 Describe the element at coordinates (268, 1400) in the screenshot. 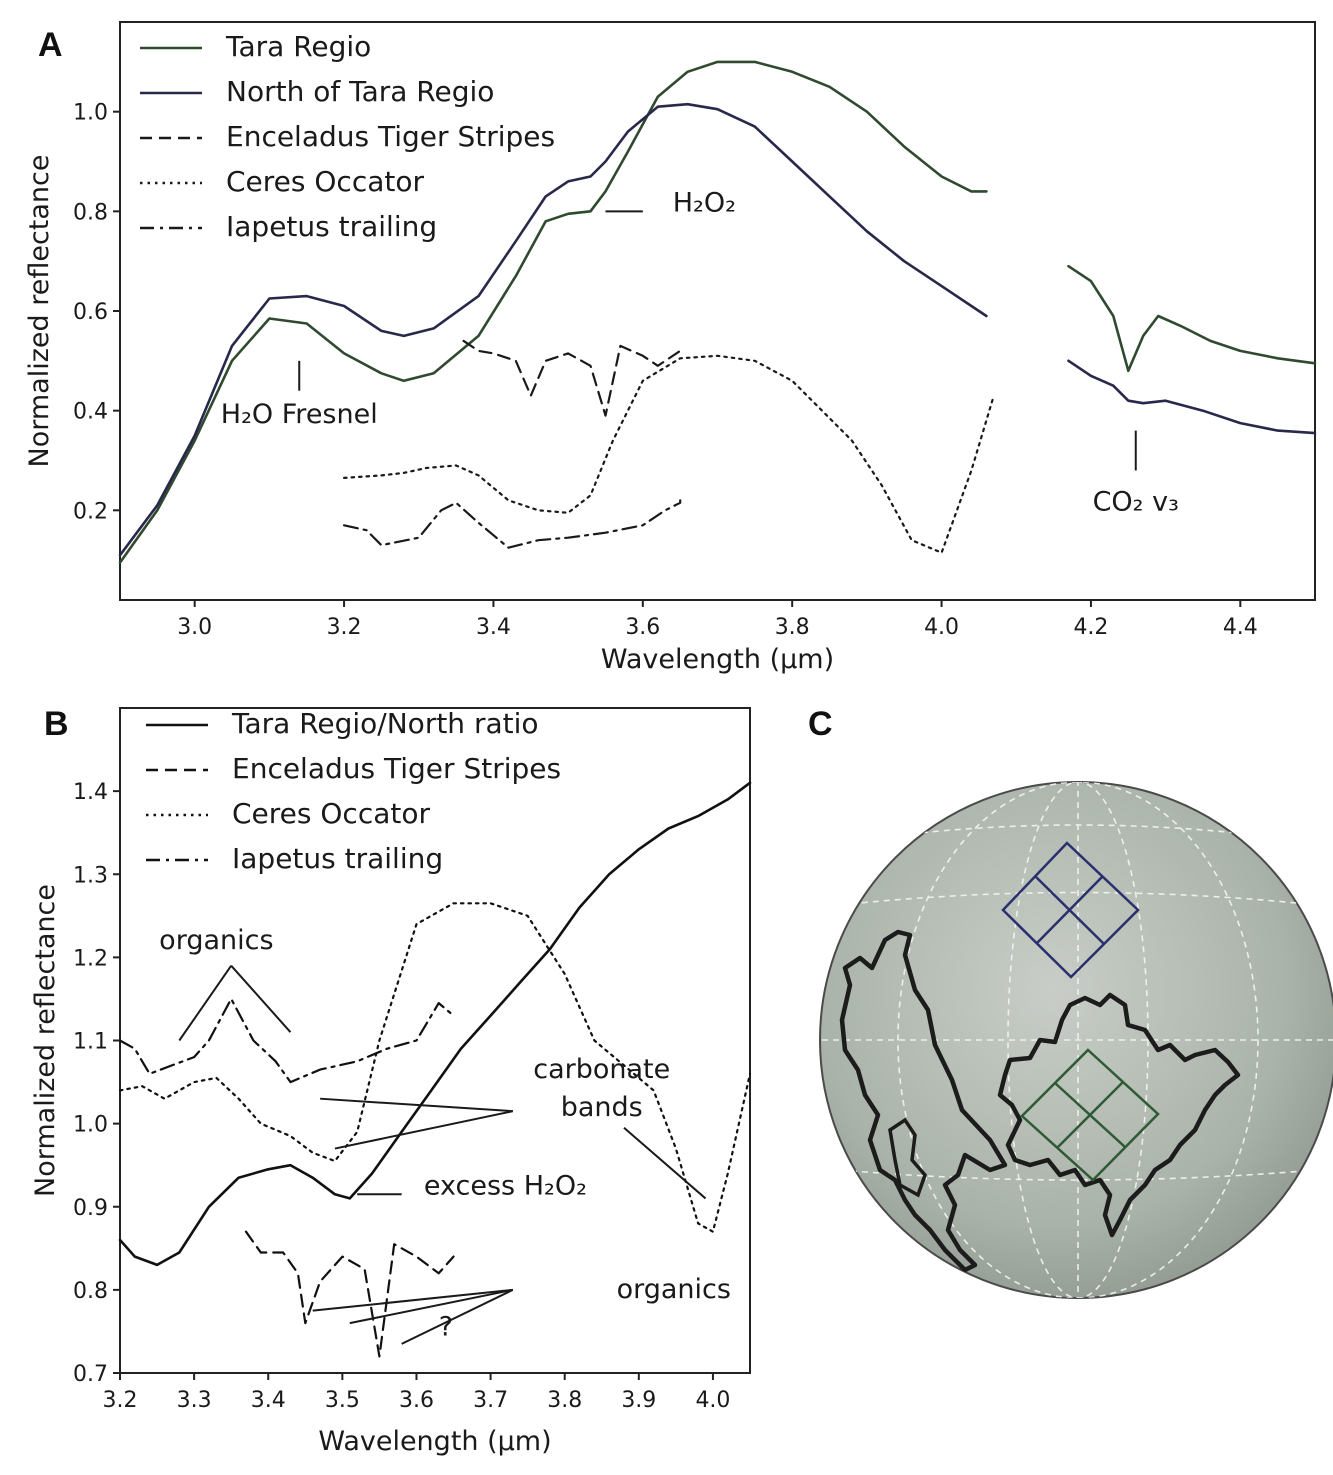

I see `chart-b-x-tick-label: 3.4` at that location.